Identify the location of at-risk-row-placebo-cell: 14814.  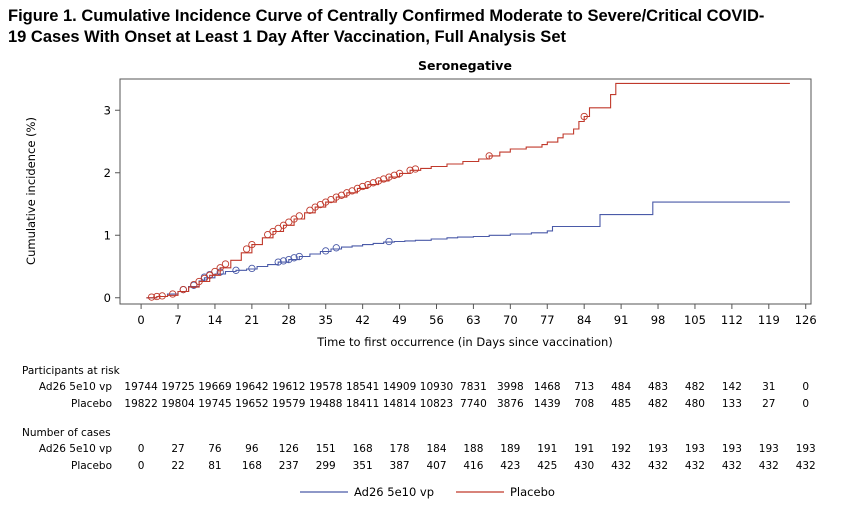
(400, 404).